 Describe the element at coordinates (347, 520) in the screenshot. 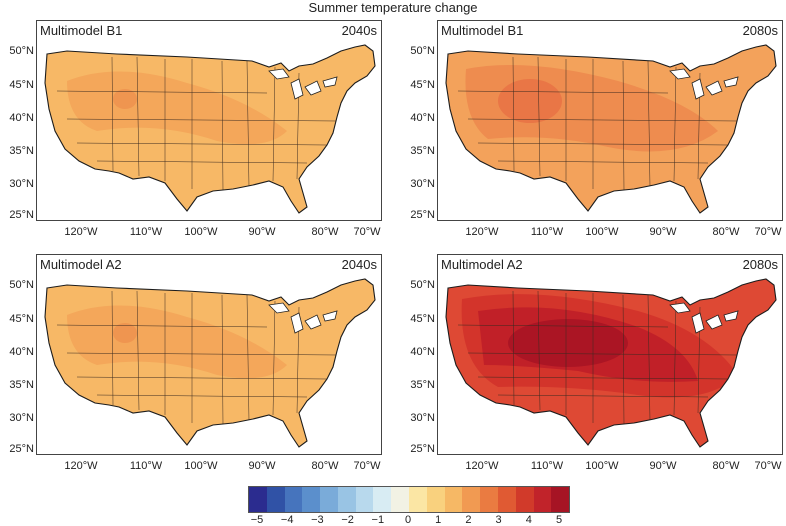

I see `colorbar-tick-label: −2` at that location.